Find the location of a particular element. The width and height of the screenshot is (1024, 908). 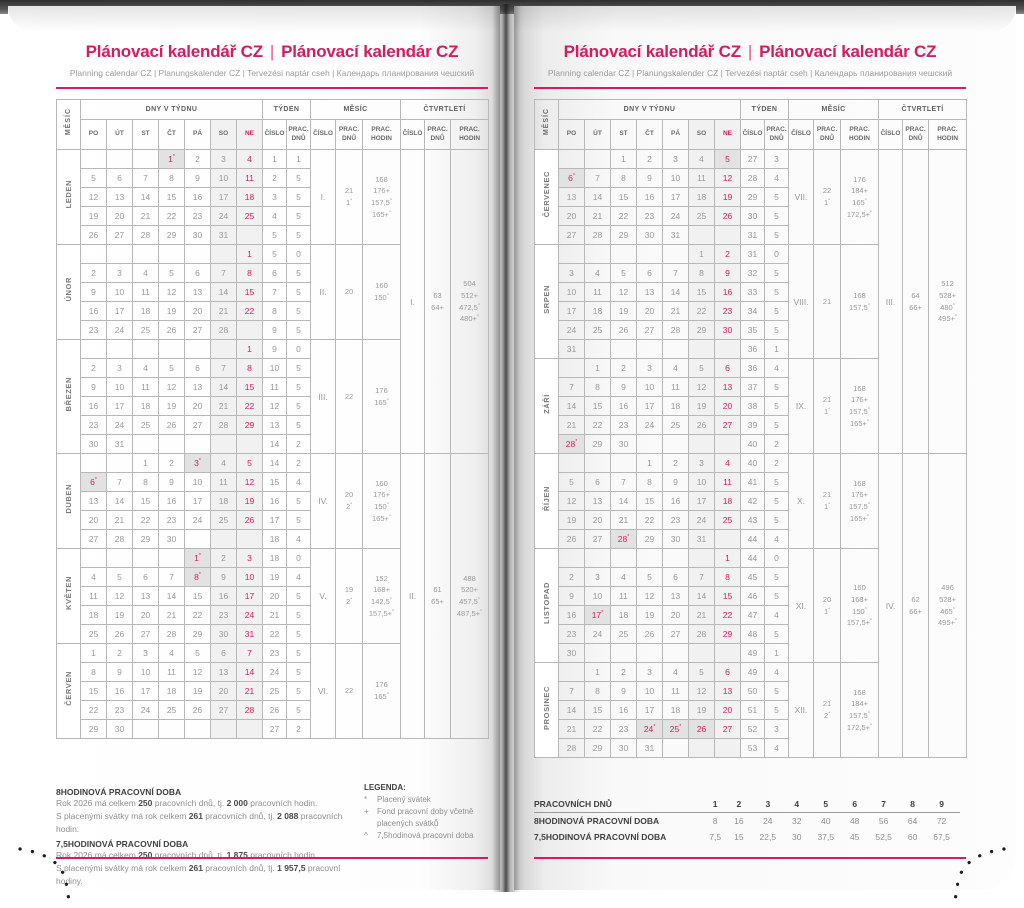

month-name: DUBEN is located at coordinates (68, 498).